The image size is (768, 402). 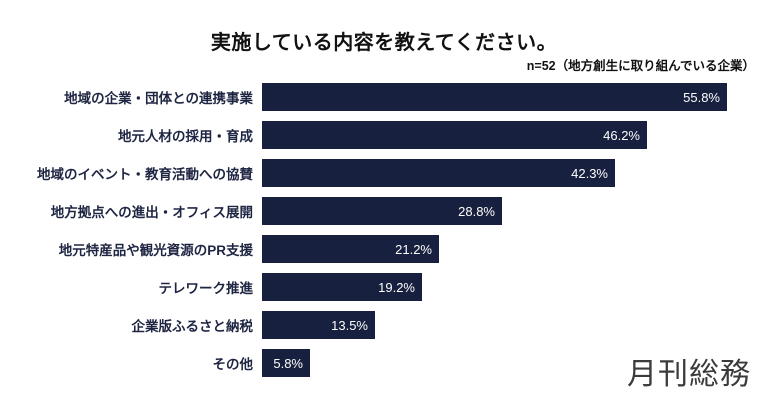 I want to click on bar: 55.8%, so click(x=494, y=97).